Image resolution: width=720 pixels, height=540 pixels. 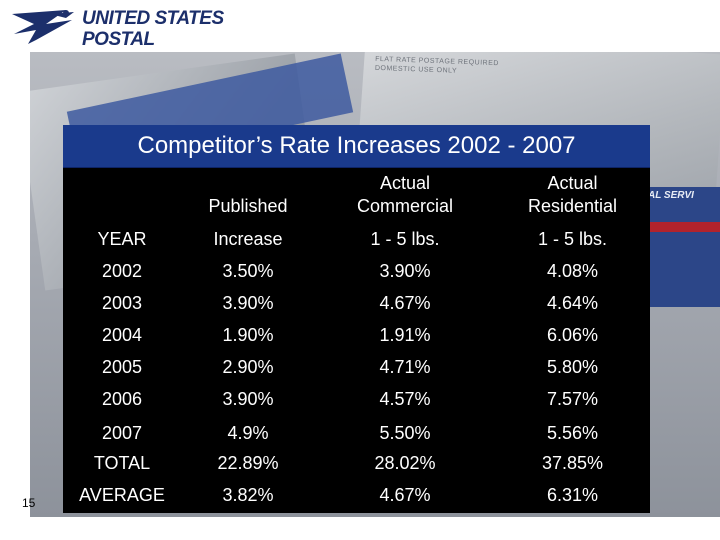 I want to click on header-actual-residential-1: Actual, so click(x=572, y=183).